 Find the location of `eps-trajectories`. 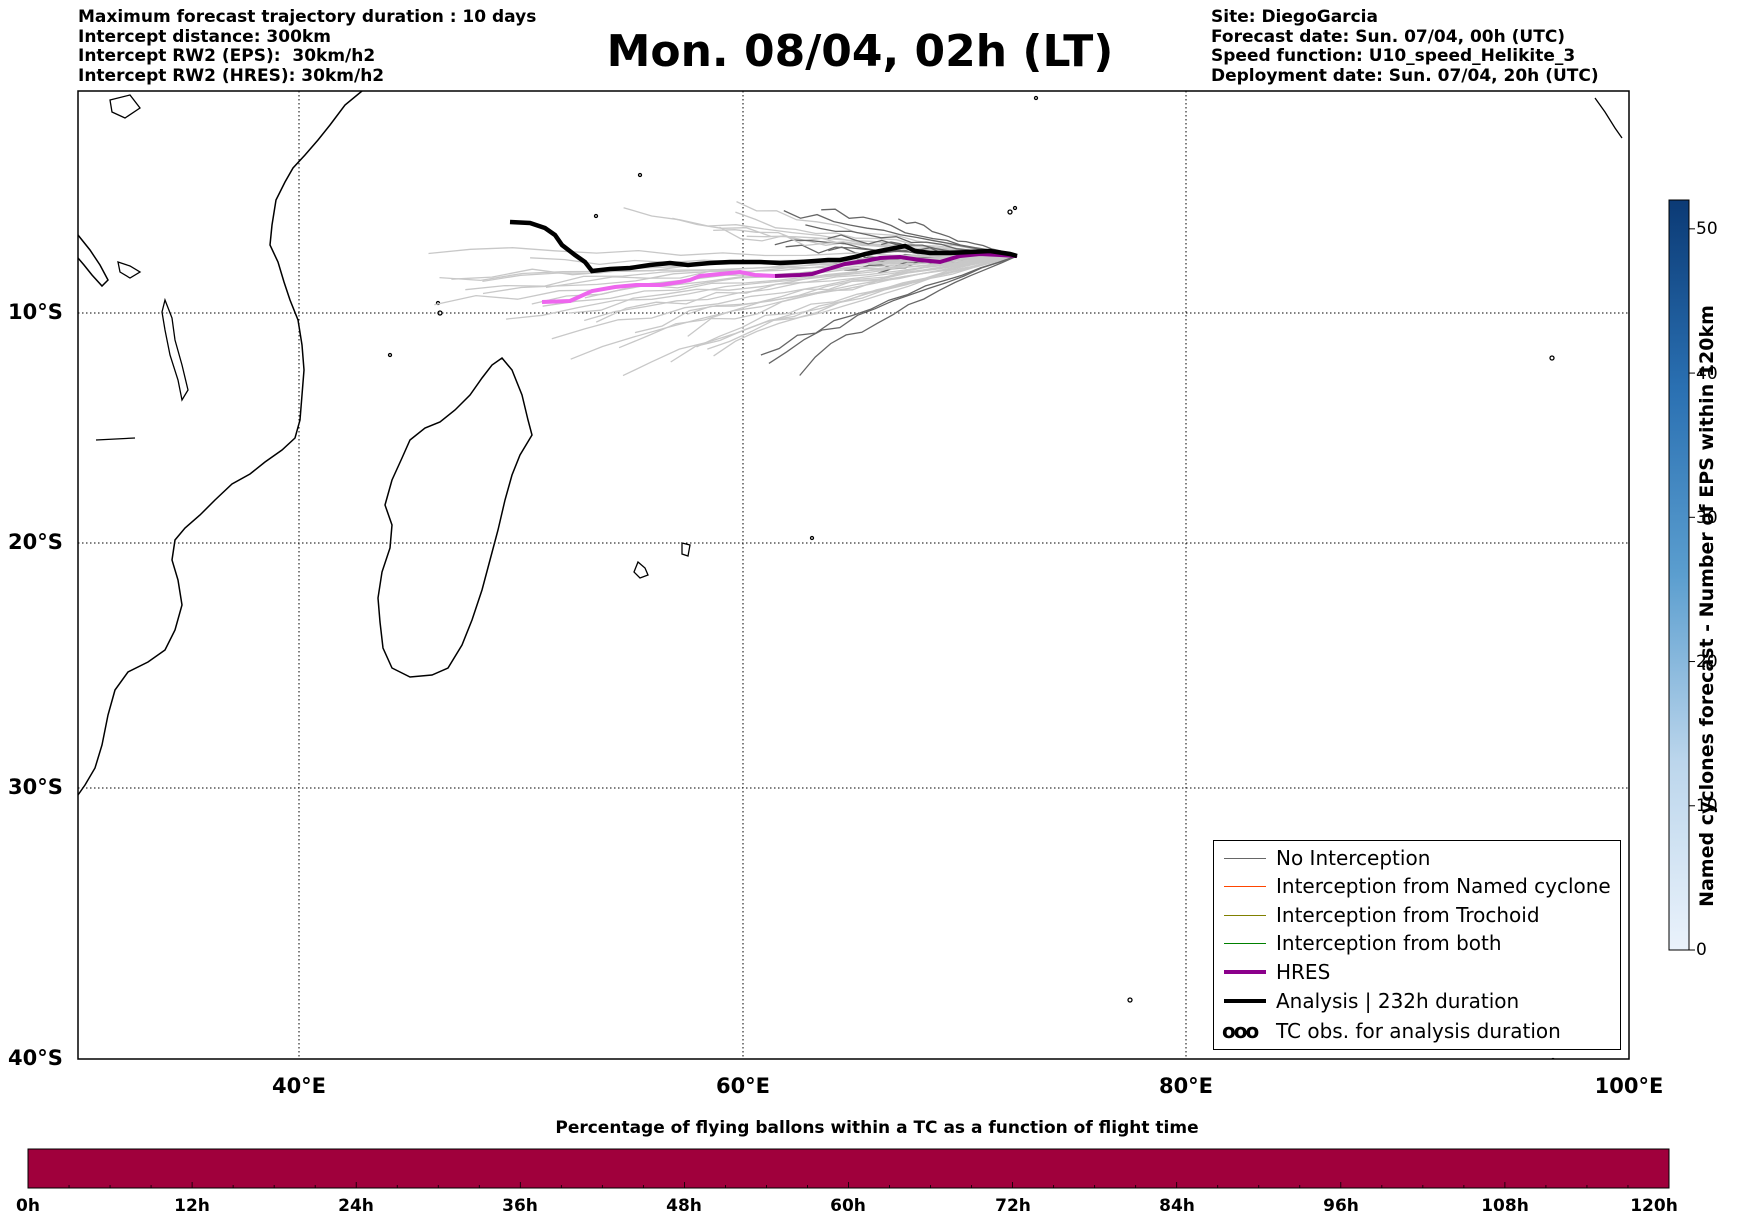

eps-trajectories is located at coordinates (723, 289).